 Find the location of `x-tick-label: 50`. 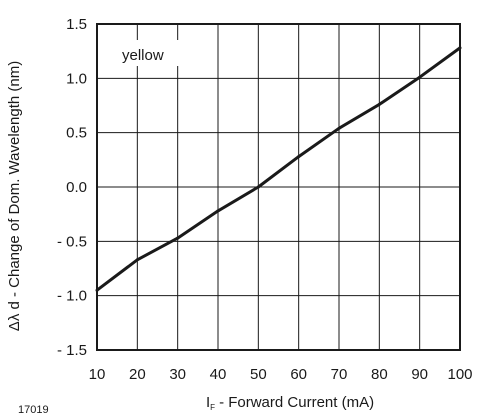

x-tick-label: 50 is located at coordinates (258, 374).